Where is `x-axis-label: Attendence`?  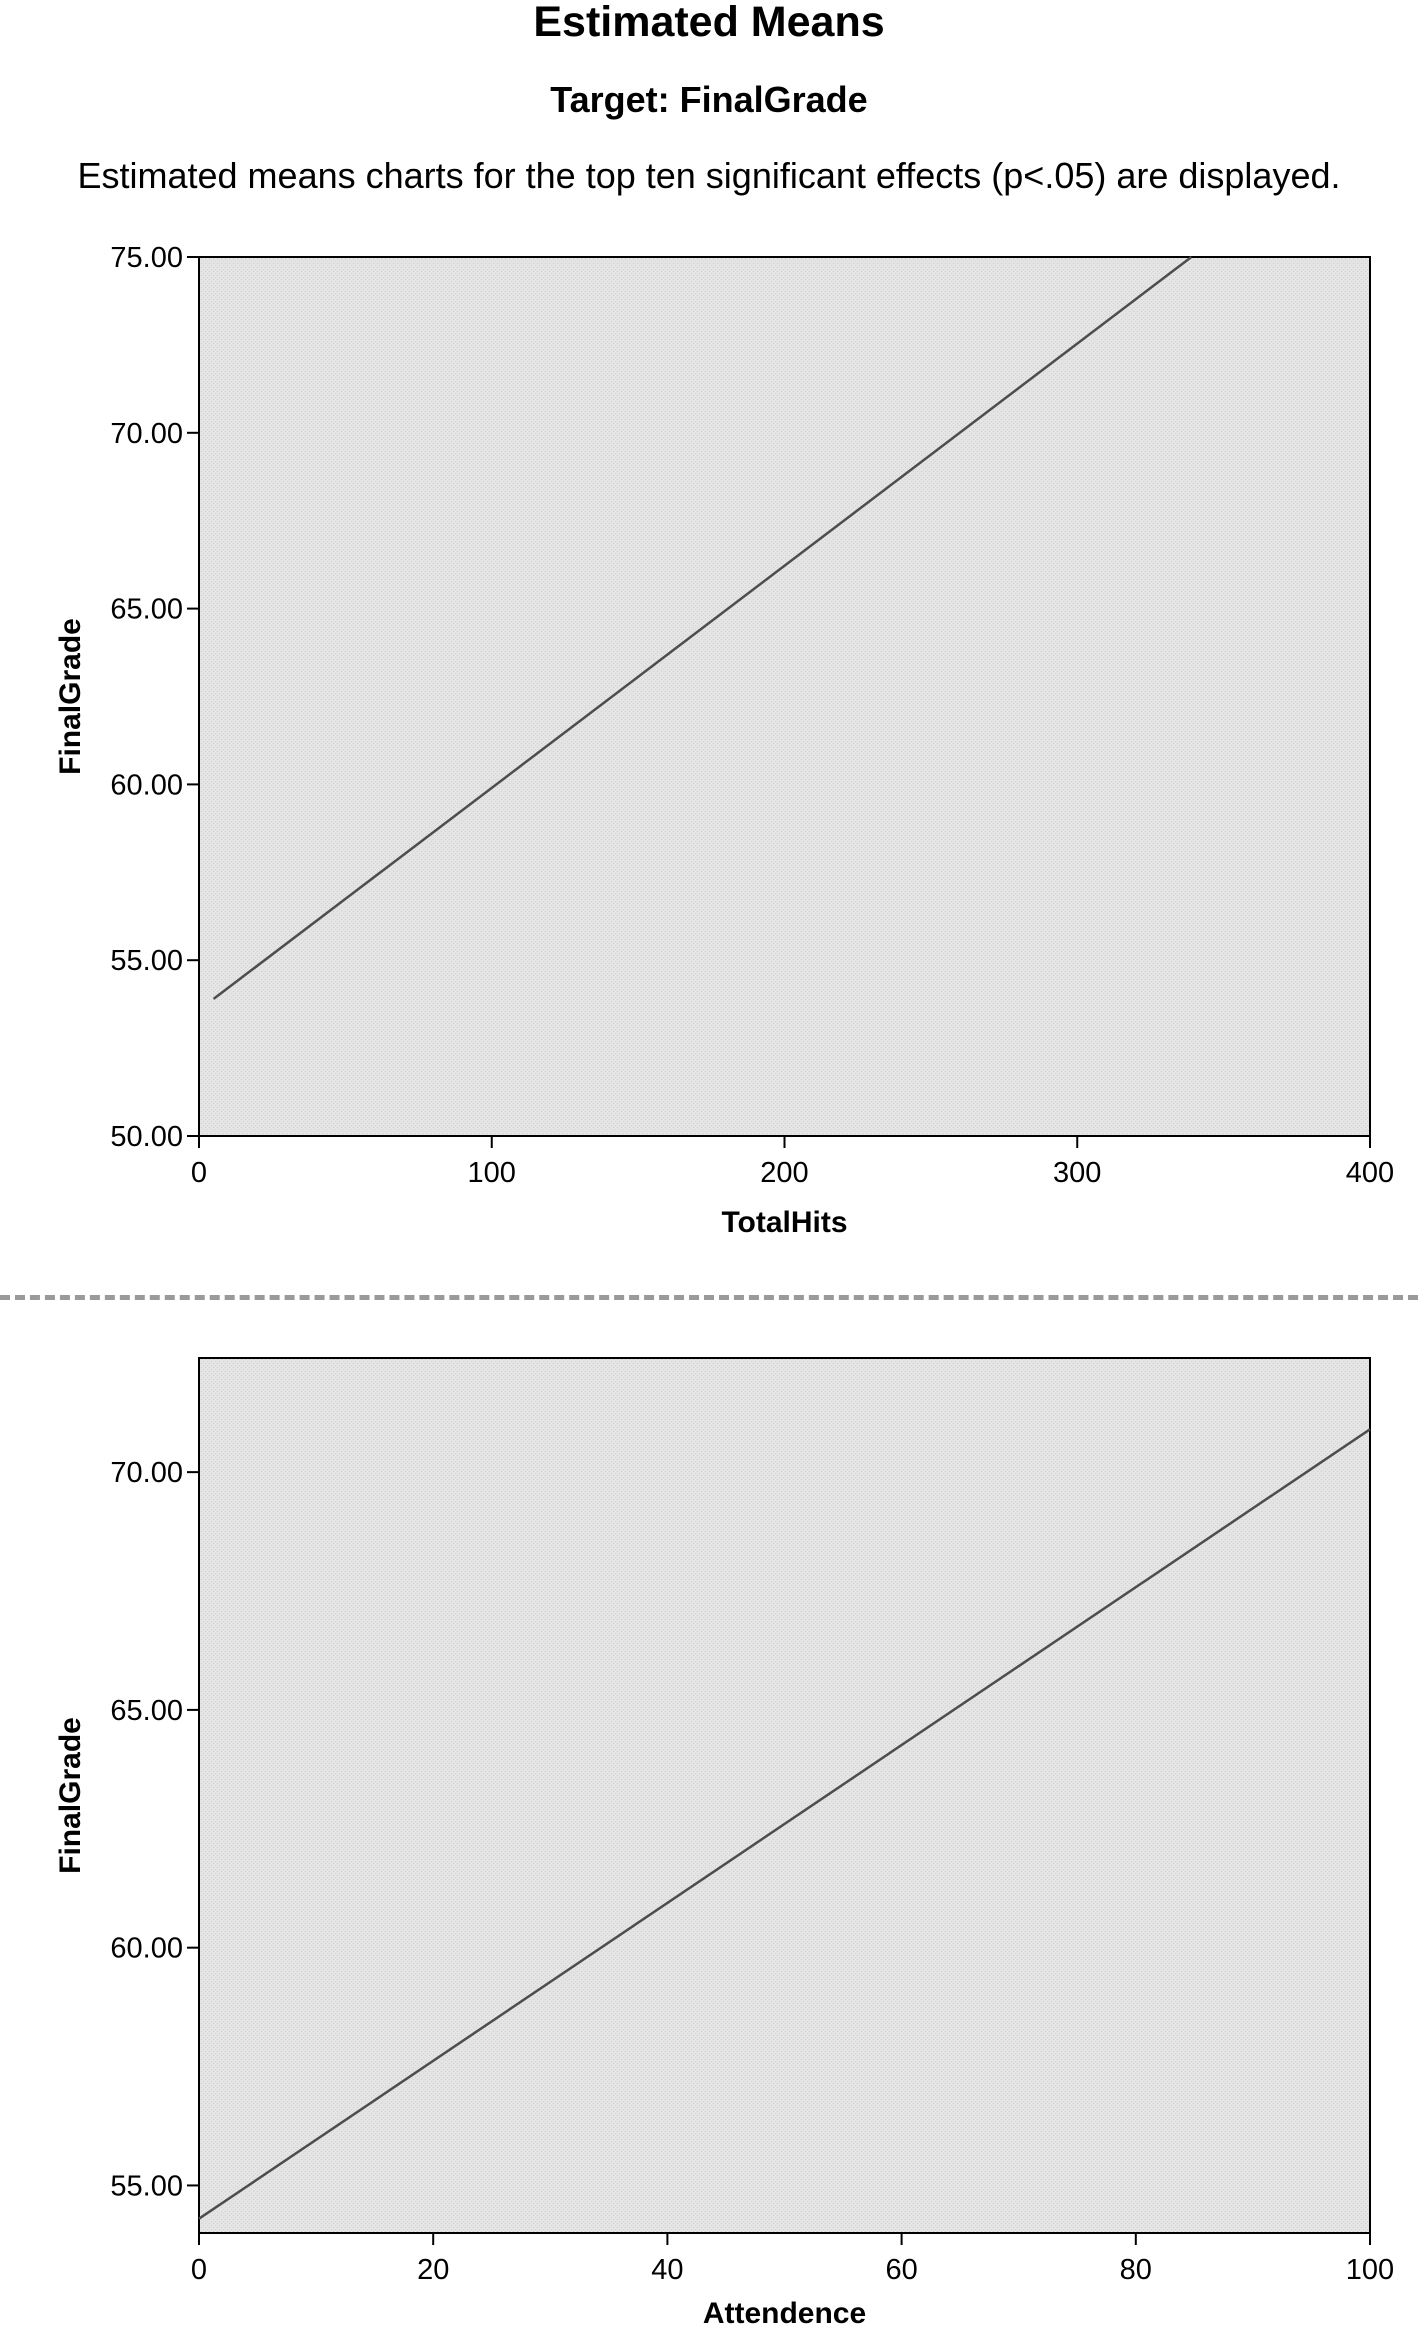
x-axis-label: Attendence is located at coordinates (784, 2313).